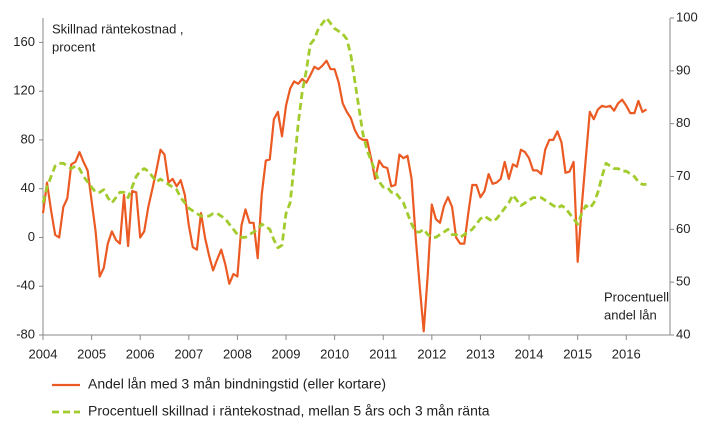 The height and width of the screenshot is (435, 727). What do you see at coordinates (31, 236) in the screenshot?
I see `y-tick-label: 0` at bounding box center [31, 236].